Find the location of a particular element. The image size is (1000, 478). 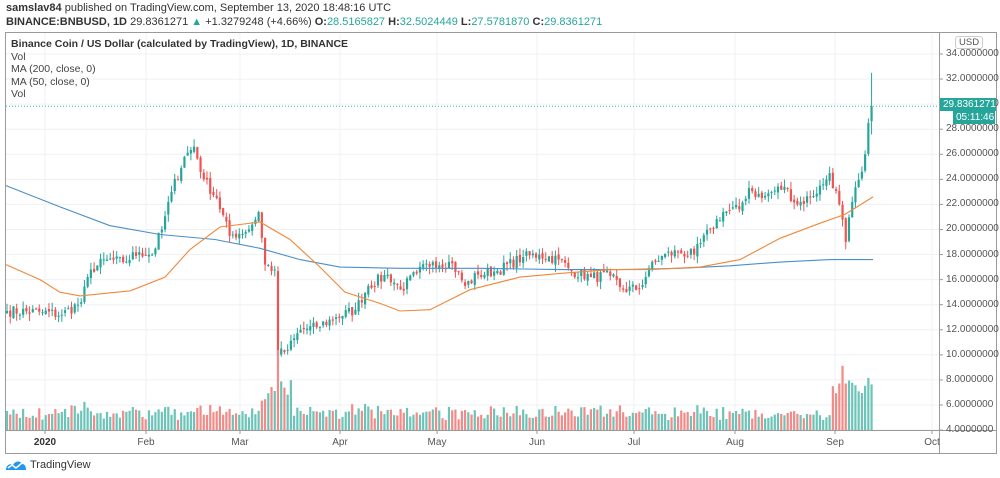

legend-item-ma200: MA (200, close, 0) is located at coordinates (53, 69).